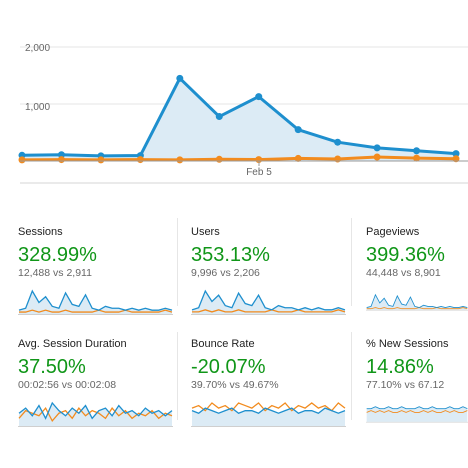 The height and width of the screenshot is (468, 468). Describe the element at coordinates (393, 232) in the screenshot. I see `metric-title: Pageviews` at that location.